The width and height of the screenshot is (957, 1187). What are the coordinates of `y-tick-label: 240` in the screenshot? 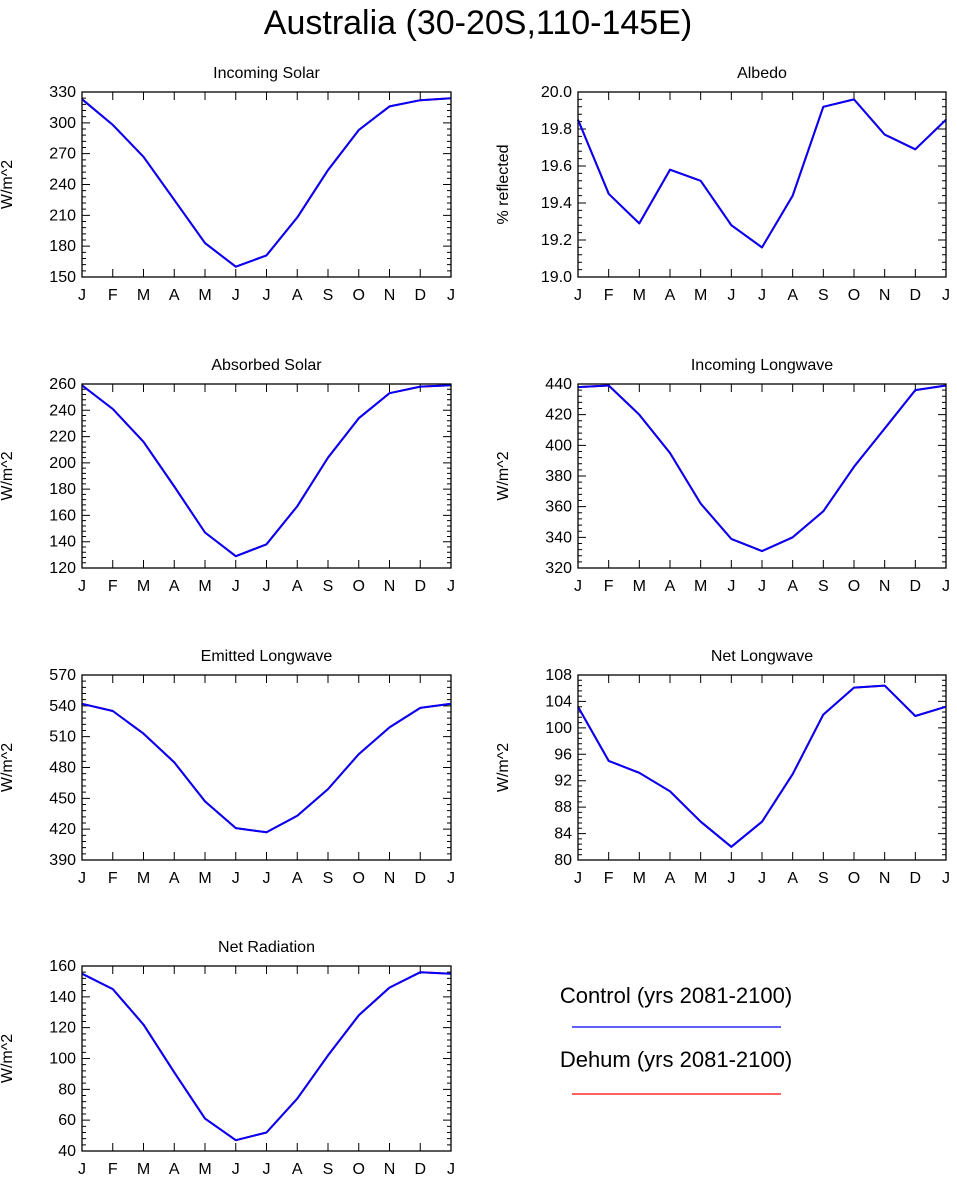 It's located at (62, 410).